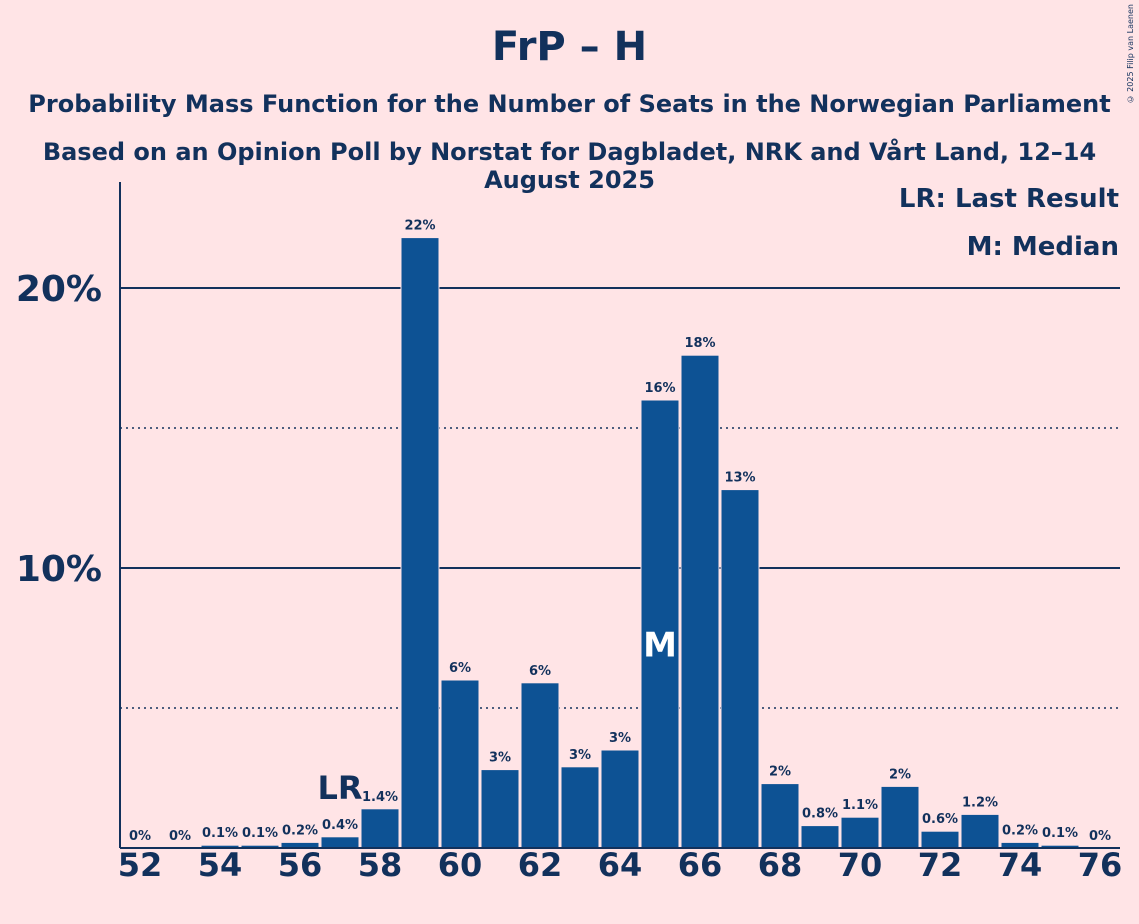  What do you see at coordinates (380, 865) in the screenshot?
I see `x-tick-label: 58` at bounding box center [380, 865].